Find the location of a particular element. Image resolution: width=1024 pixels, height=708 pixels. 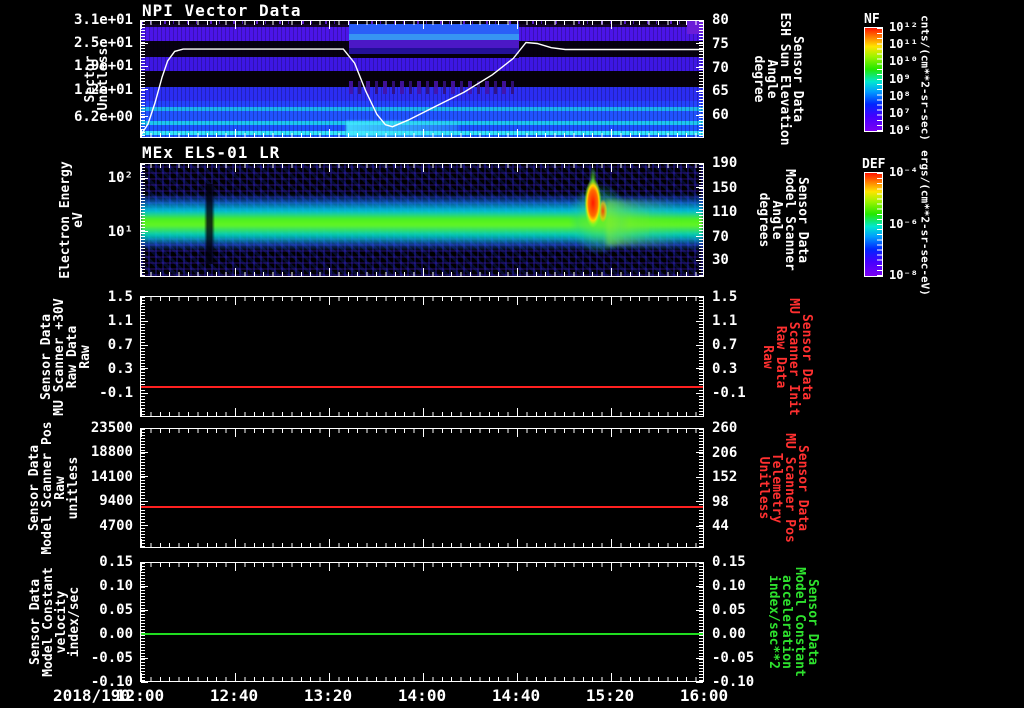

sun-elevation-line is located at coordinates (422, 88).